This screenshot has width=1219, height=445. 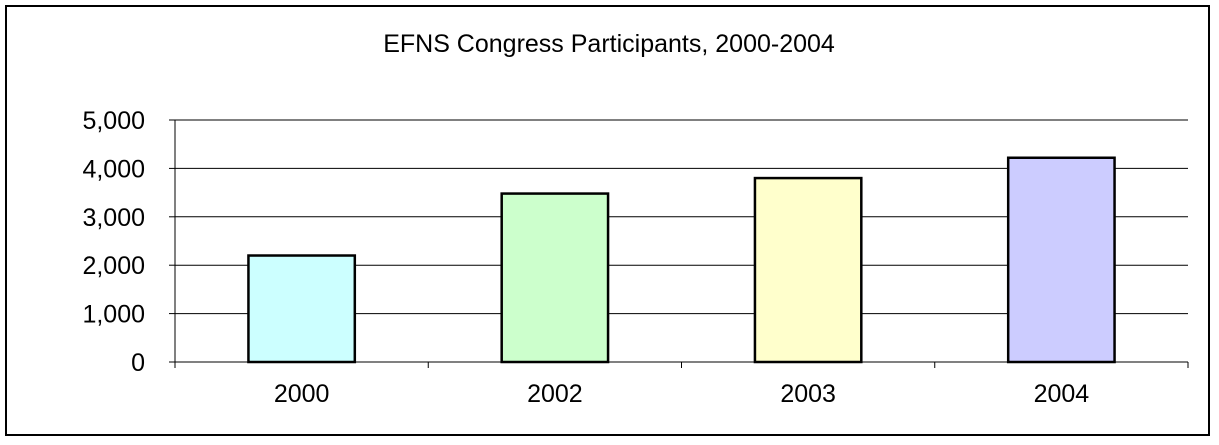 What do you see at coordinates (113, 121) in the screenshot?
I see `y-tick-label: 5,000` at bounding box center [113, 121].